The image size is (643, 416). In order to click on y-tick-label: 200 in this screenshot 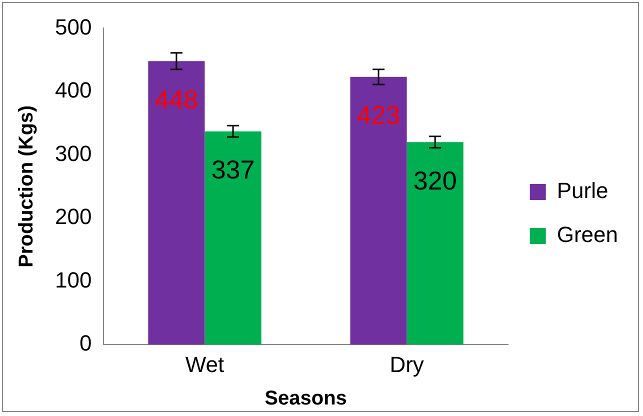, I will do `click(73, 217)`.